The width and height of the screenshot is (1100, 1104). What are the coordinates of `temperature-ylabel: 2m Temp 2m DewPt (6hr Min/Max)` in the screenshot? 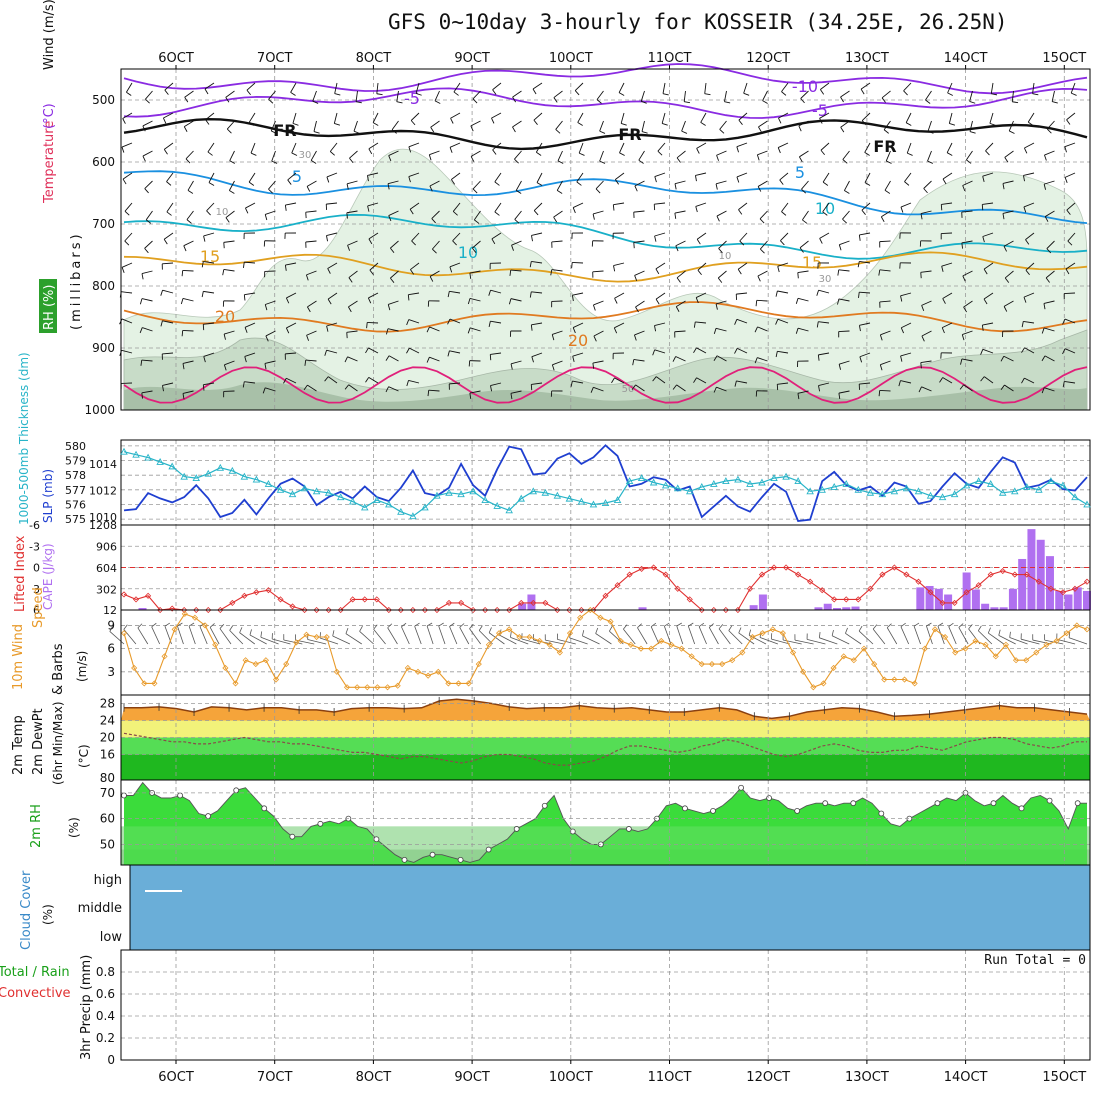 It's located at (38, 744).